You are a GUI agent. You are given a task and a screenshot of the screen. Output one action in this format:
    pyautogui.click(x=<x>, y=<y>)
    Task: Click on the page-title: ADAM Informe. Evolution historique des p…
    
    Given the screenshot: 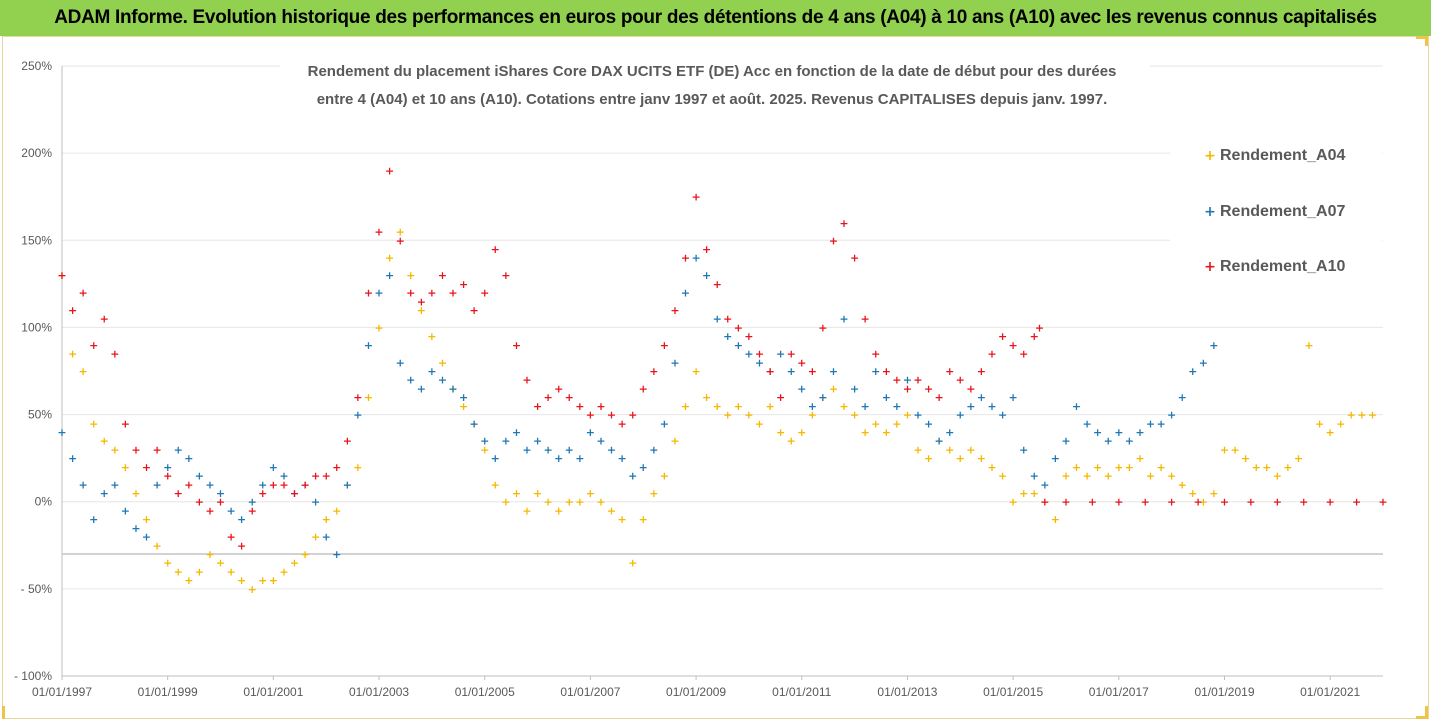 What is the action you would take?
    pyautogui.click(x=715, y=17)
    